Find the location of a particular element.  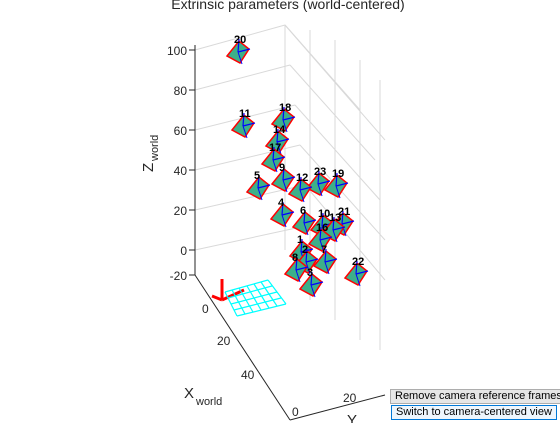

camera-id-label: 16 is located at coordinates (322, 228).